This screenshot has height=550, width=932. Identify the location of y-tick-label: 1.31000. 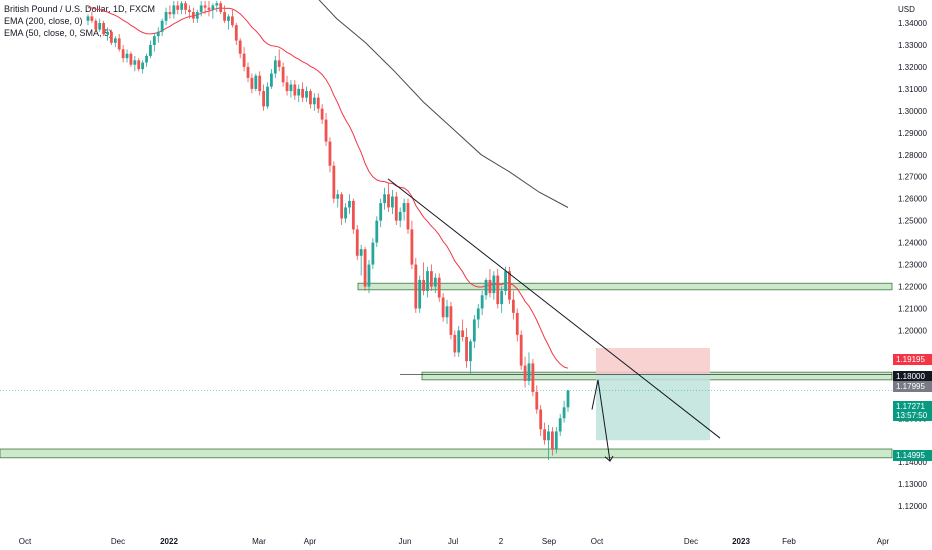
(912, 89).